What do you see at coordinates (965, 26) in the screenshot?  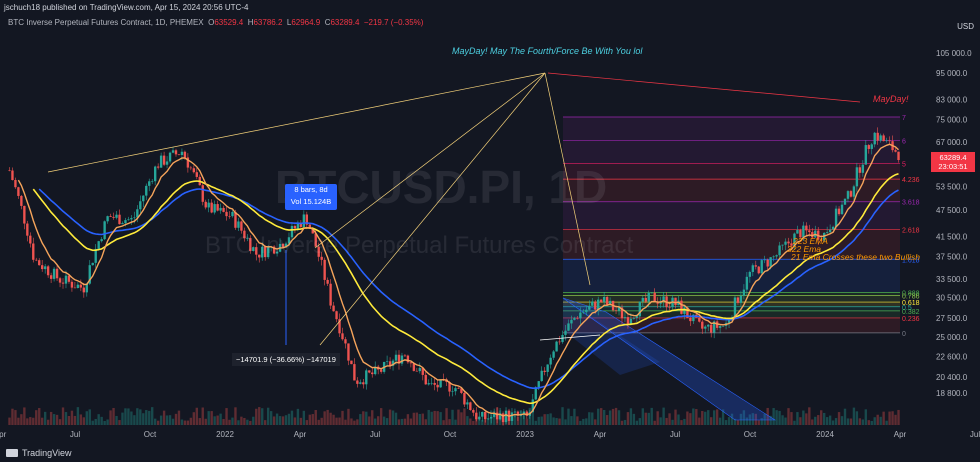 I see `currency-button: USD` at bounding box center [965, 26].